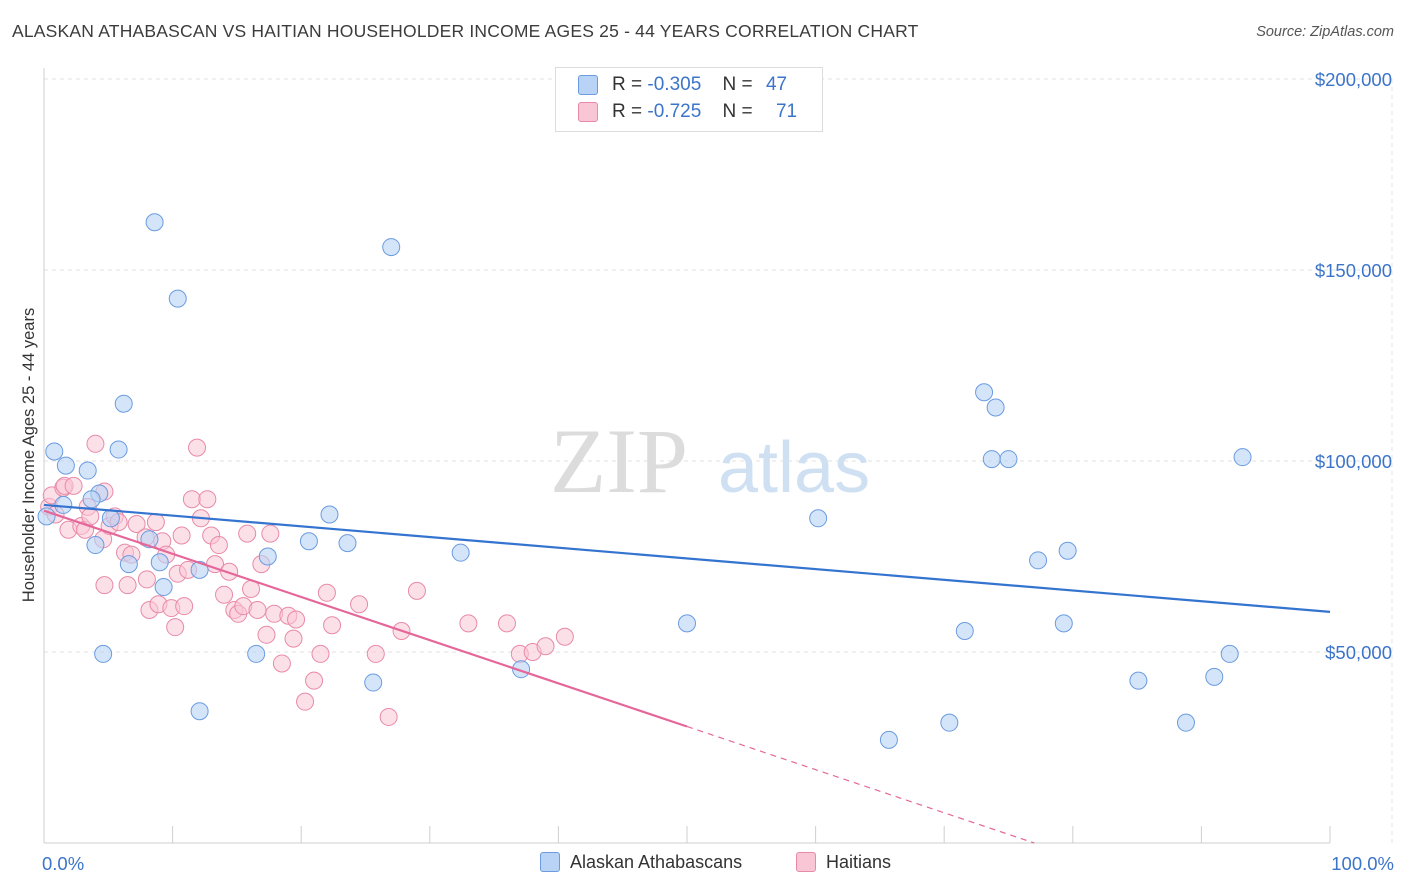  What do you see at coordinates (29, 455) in the screenshot?
I see `y-axis-label: Householder Income Ages 25 - 44 years` at bounding box center [29, 455].